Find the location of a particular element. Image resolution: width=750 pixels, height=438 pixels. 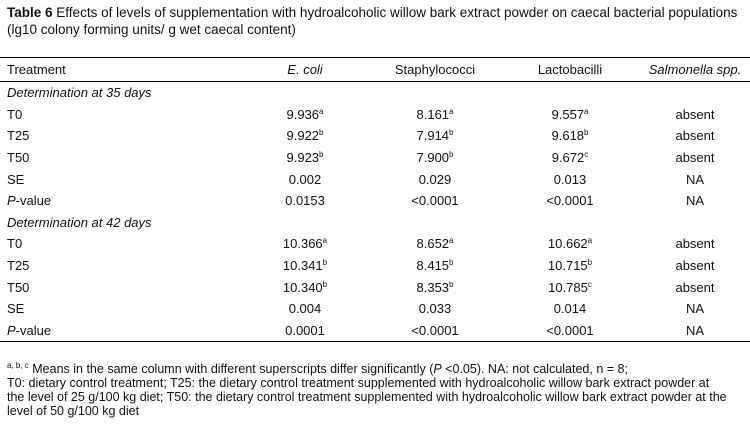

footnote-italic: P is located at coordinates (437, 369).